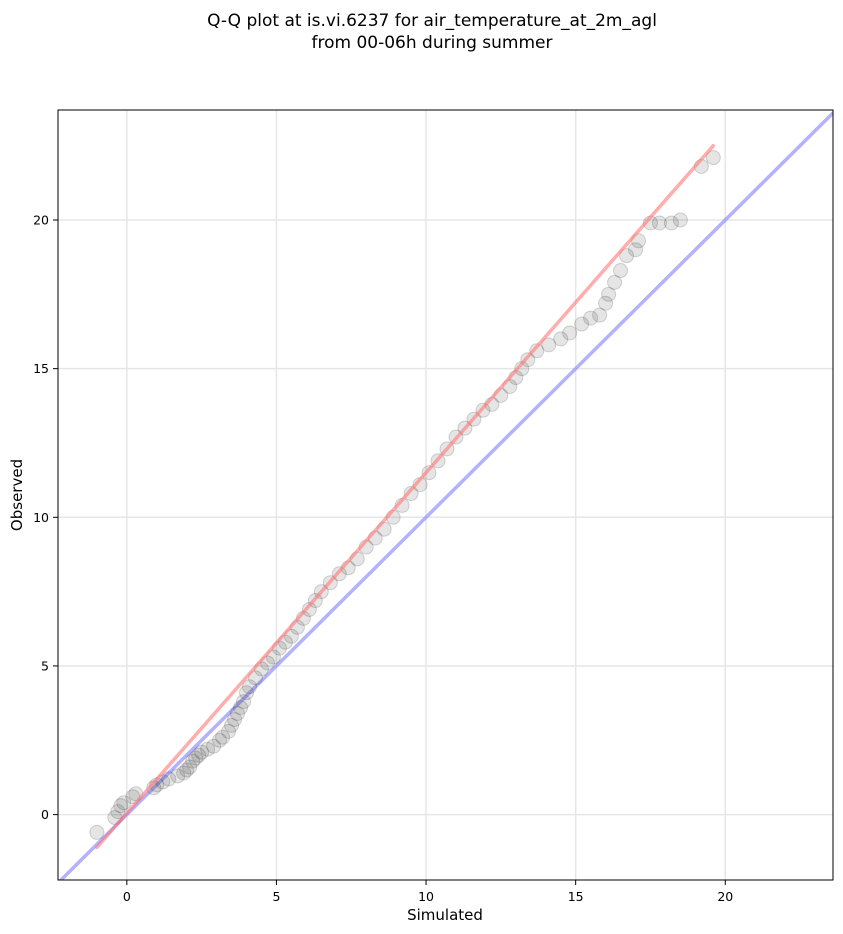  I want to click on x-axis-ticks: 0 5 10 15 20, so click(428, 892).